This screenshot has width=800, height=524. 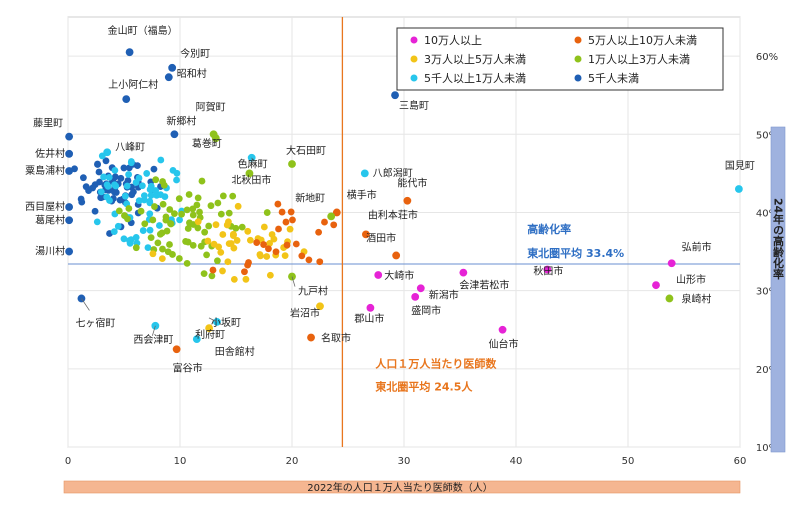 What do you see at coordinates (767, 213) in the screenshot?
I see `y-tick-label: 40%` at bounding box center [767, 213].